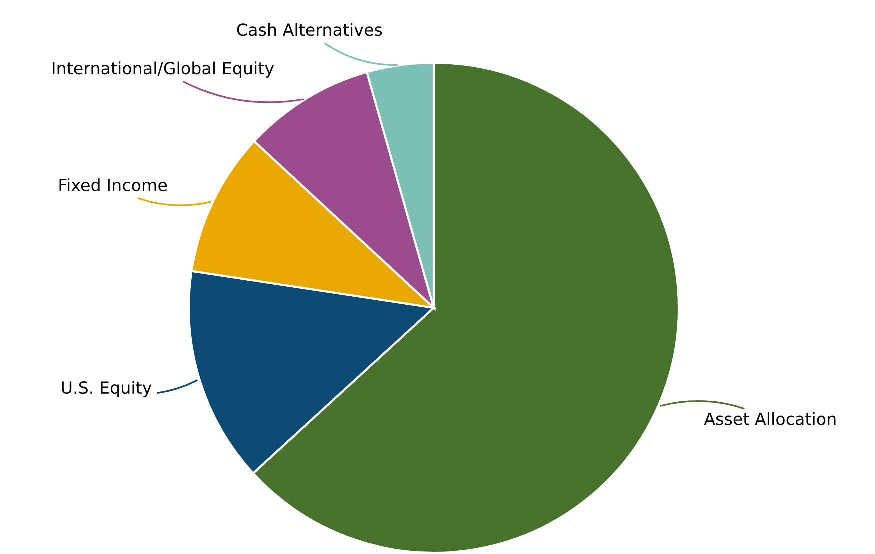  I want to click on slice-label: Fixed Income, so click(114, 185).